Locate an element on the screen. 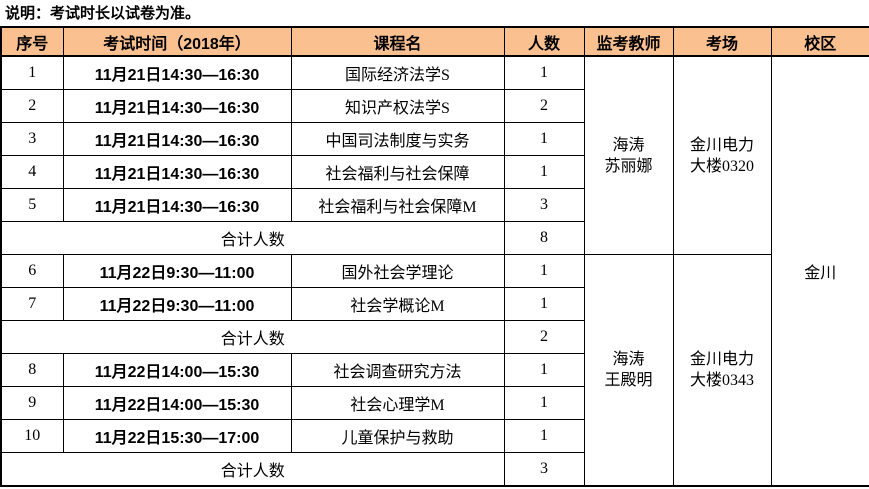 Image resolution: width=869 pixels, height=489 pixels. campus-cell: 金川 is located at coordinates (819, 271).